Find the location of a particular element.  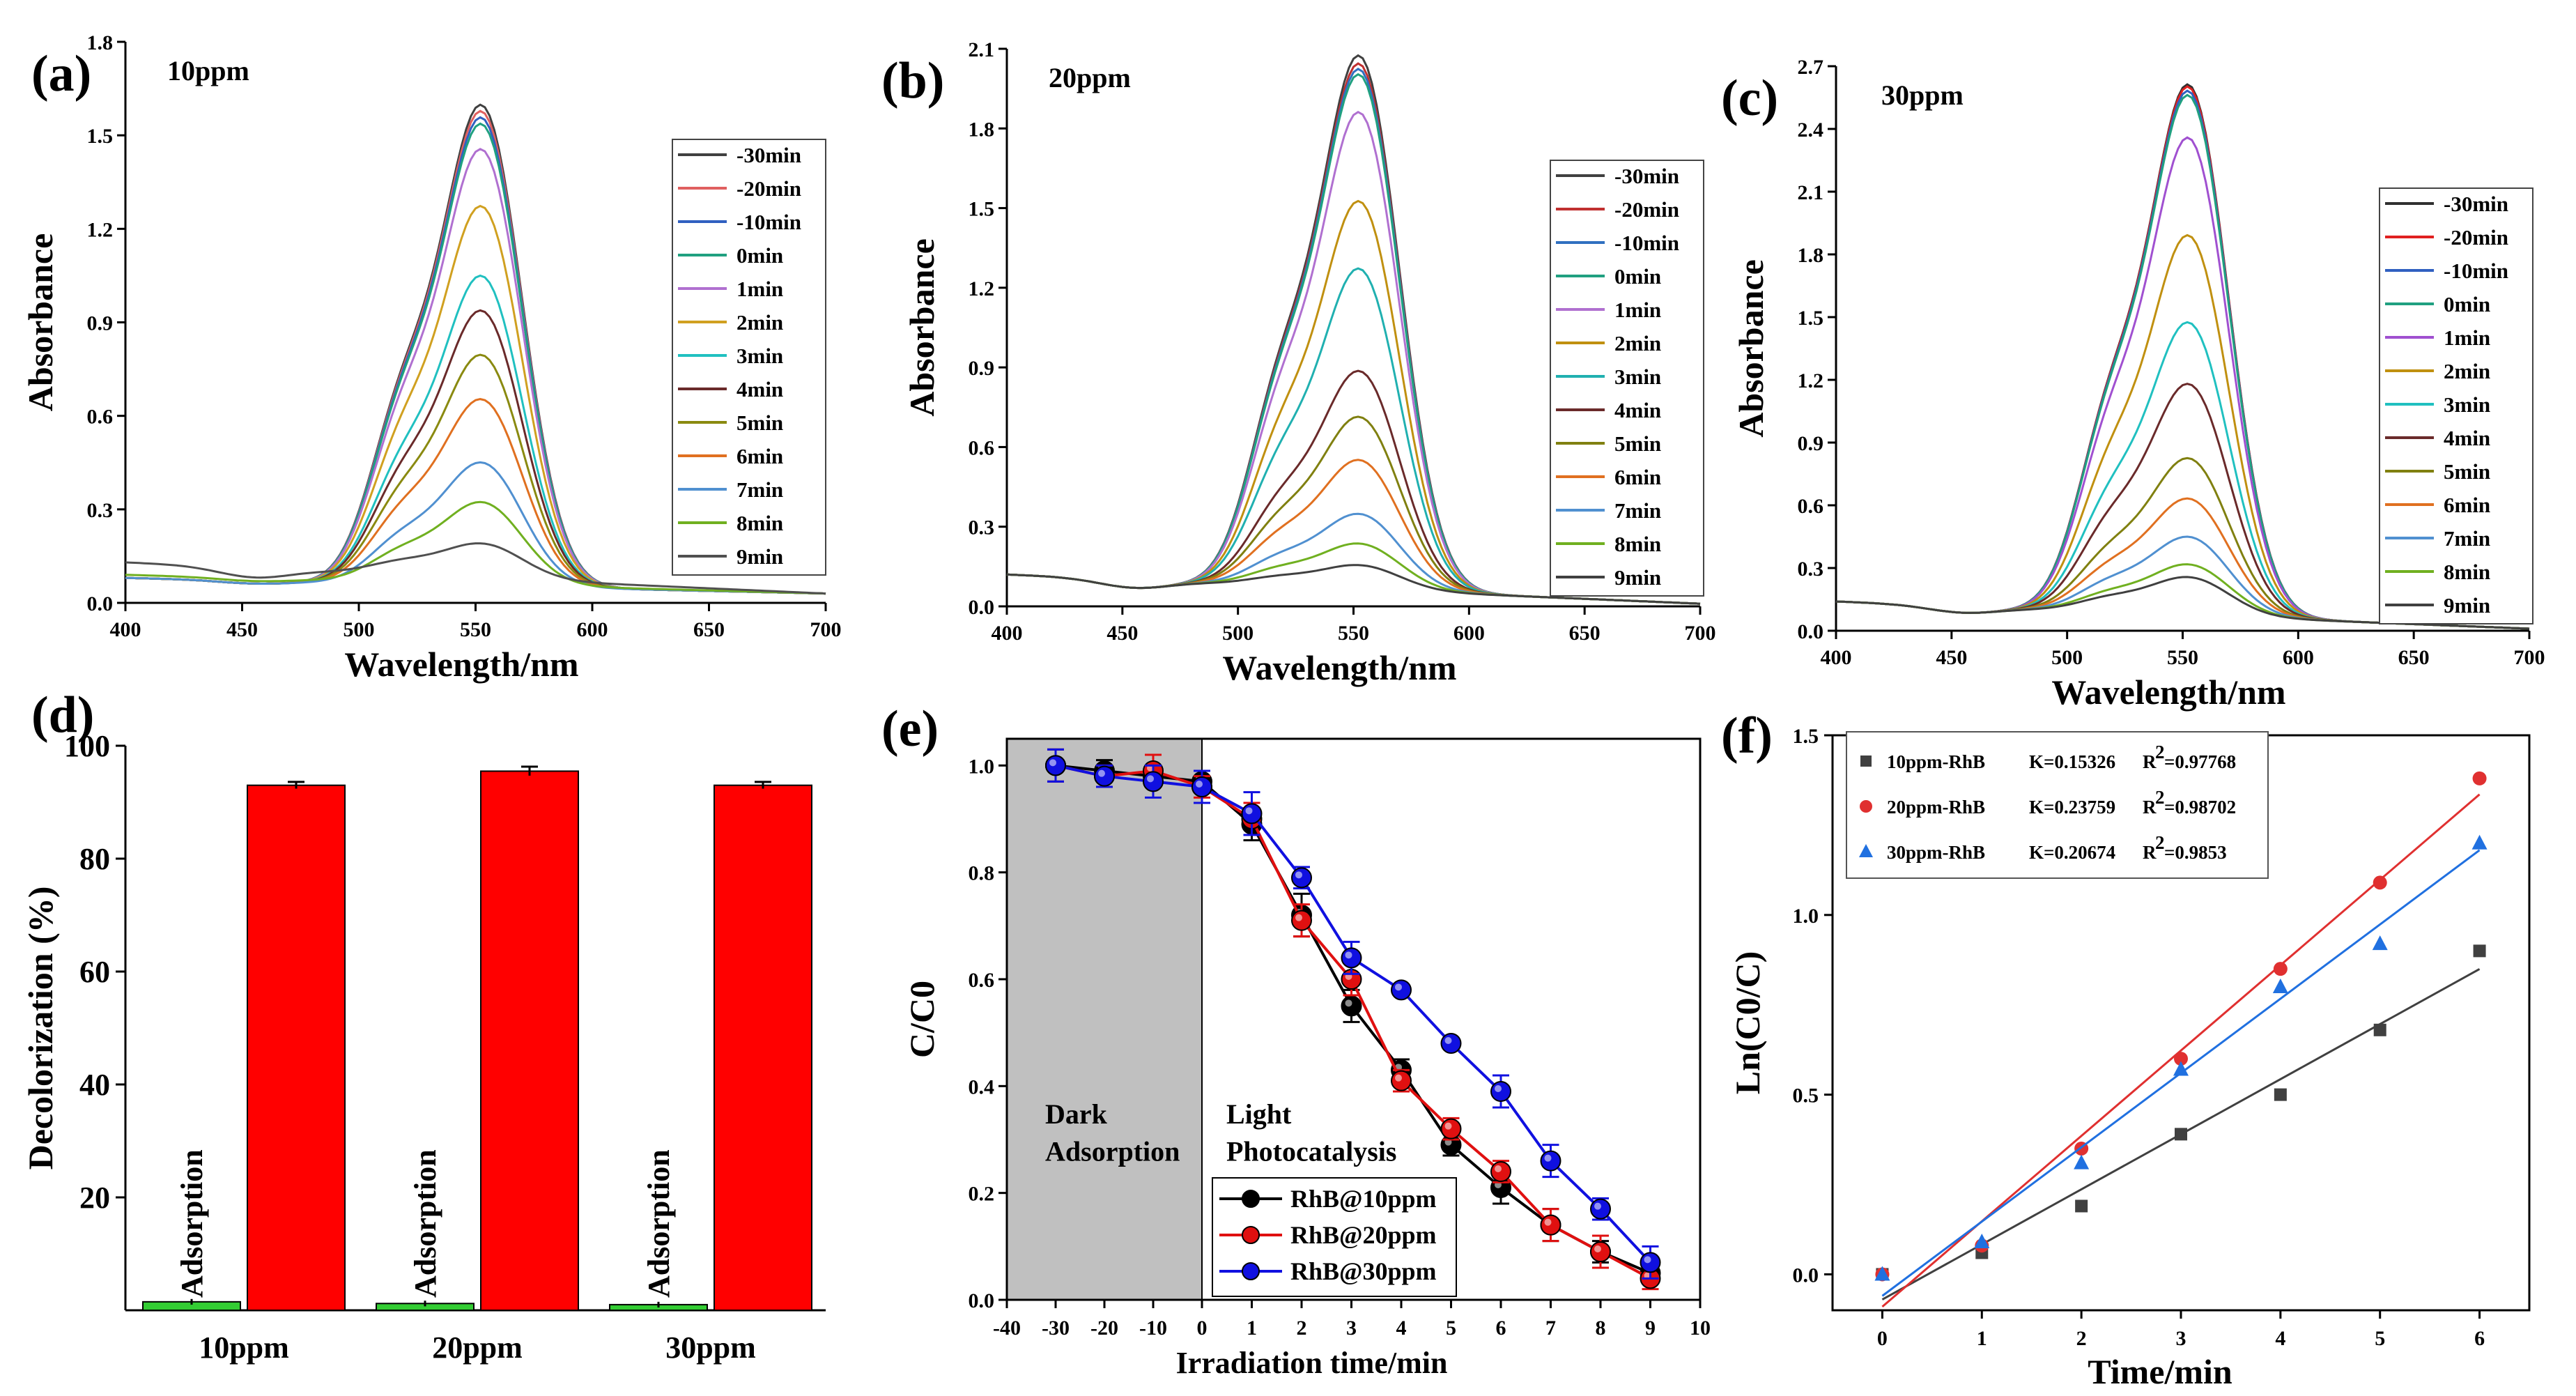

legend-entry: 6min is located at coordinates (759, 456).